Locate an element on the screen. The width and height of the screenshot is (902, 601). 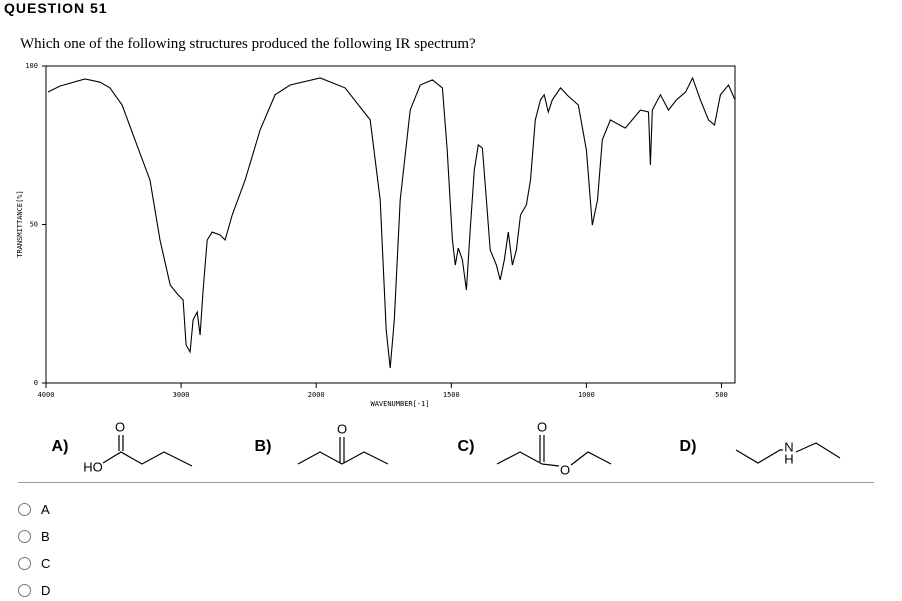
atom: N is located at coordinates (788, 446).